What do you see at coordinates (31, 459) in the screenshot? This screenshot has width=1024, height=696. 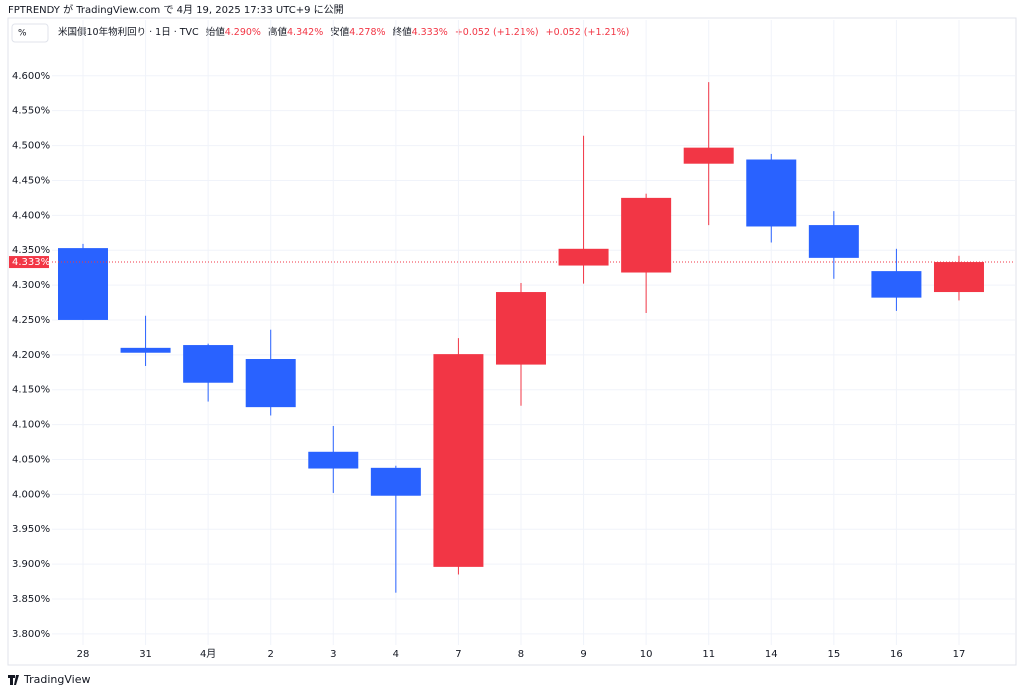 I see `y-tick-label: 4.050%` at bounding box center [31, 459].